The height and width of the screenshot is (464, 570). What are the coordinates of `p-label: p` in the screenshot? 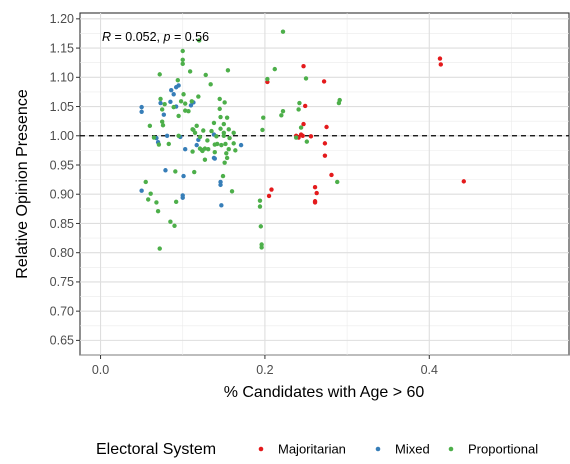 It's located at (167, 37).